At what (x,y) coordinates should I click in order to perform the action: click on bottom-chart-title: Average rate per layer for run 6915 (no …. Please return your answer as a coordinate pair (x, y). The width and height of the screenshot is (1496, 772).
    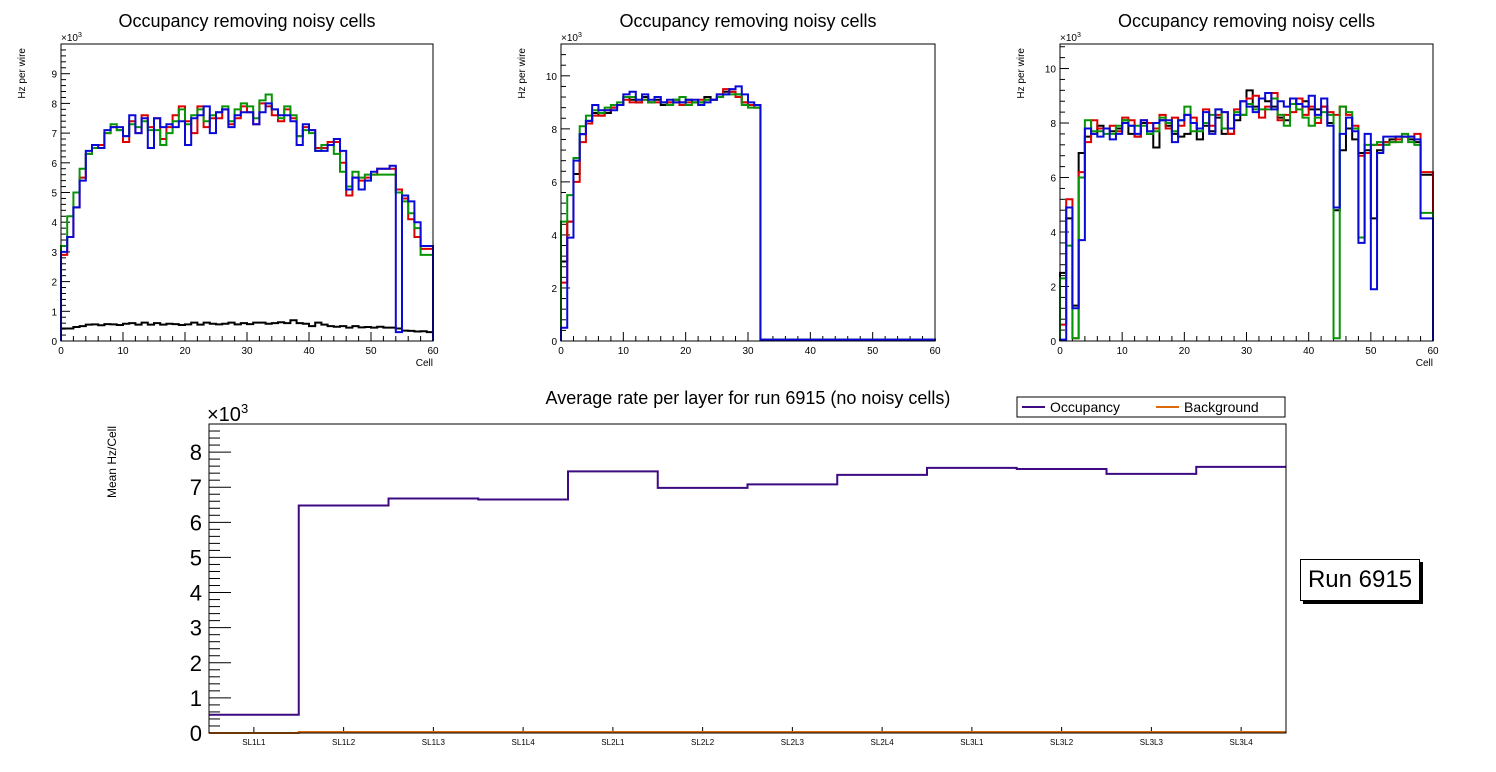
    Looking at the image, I should click on (748, 398).